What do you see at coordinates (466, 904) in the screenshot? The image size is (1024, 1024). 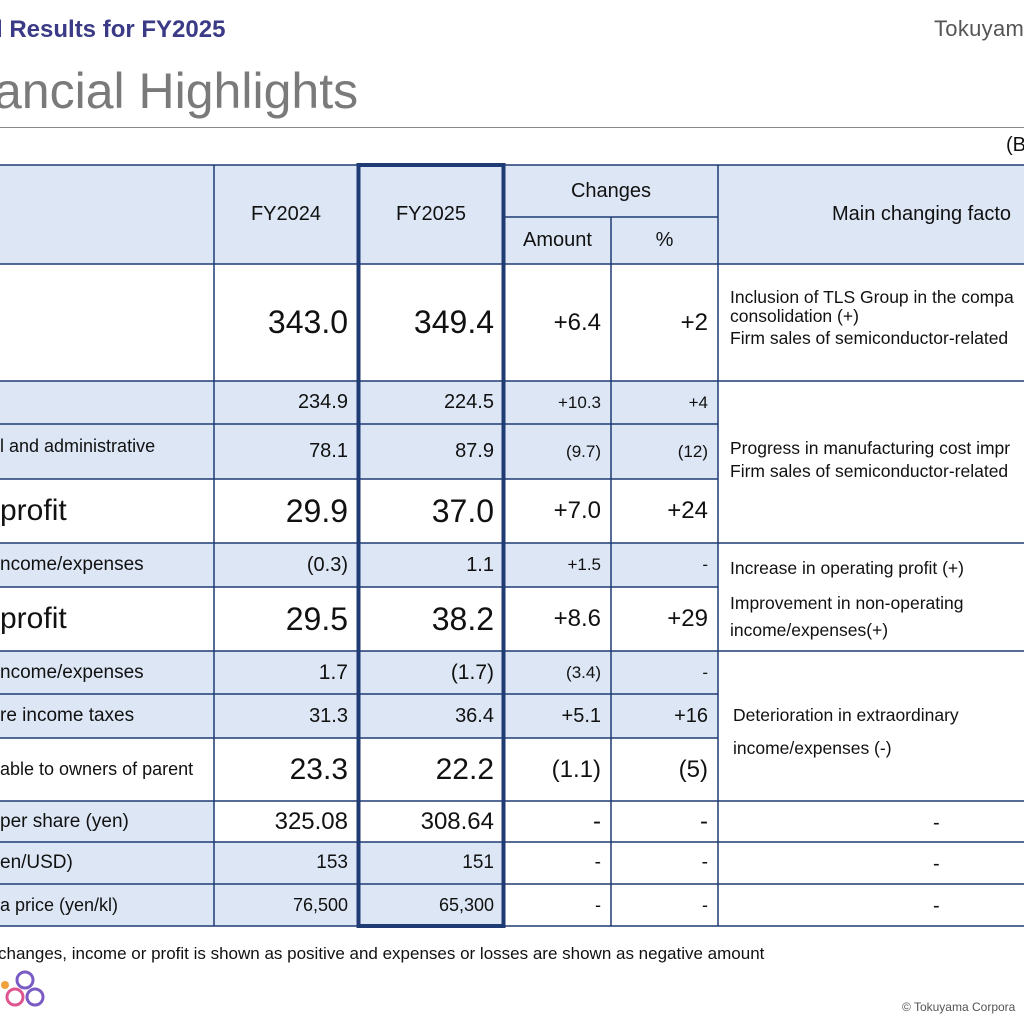 I see `cell-fy2025: 65,300` at bounding box center [466, 904].